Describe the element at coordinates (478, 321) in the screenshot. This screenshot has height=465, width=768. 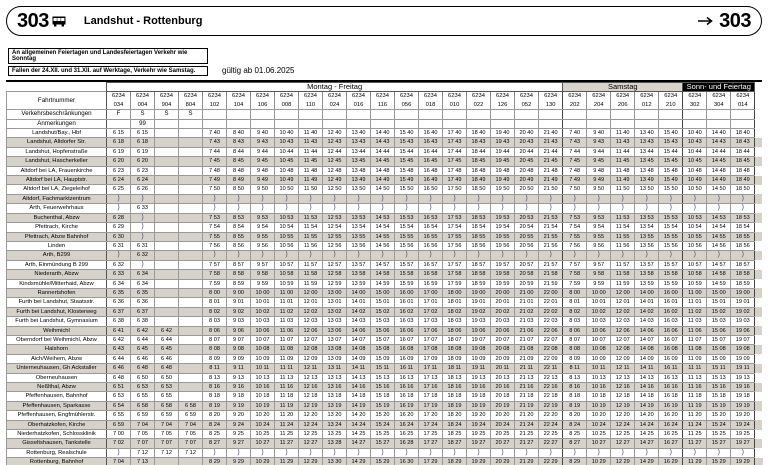
I see `time-cell: 19 03` at that location.